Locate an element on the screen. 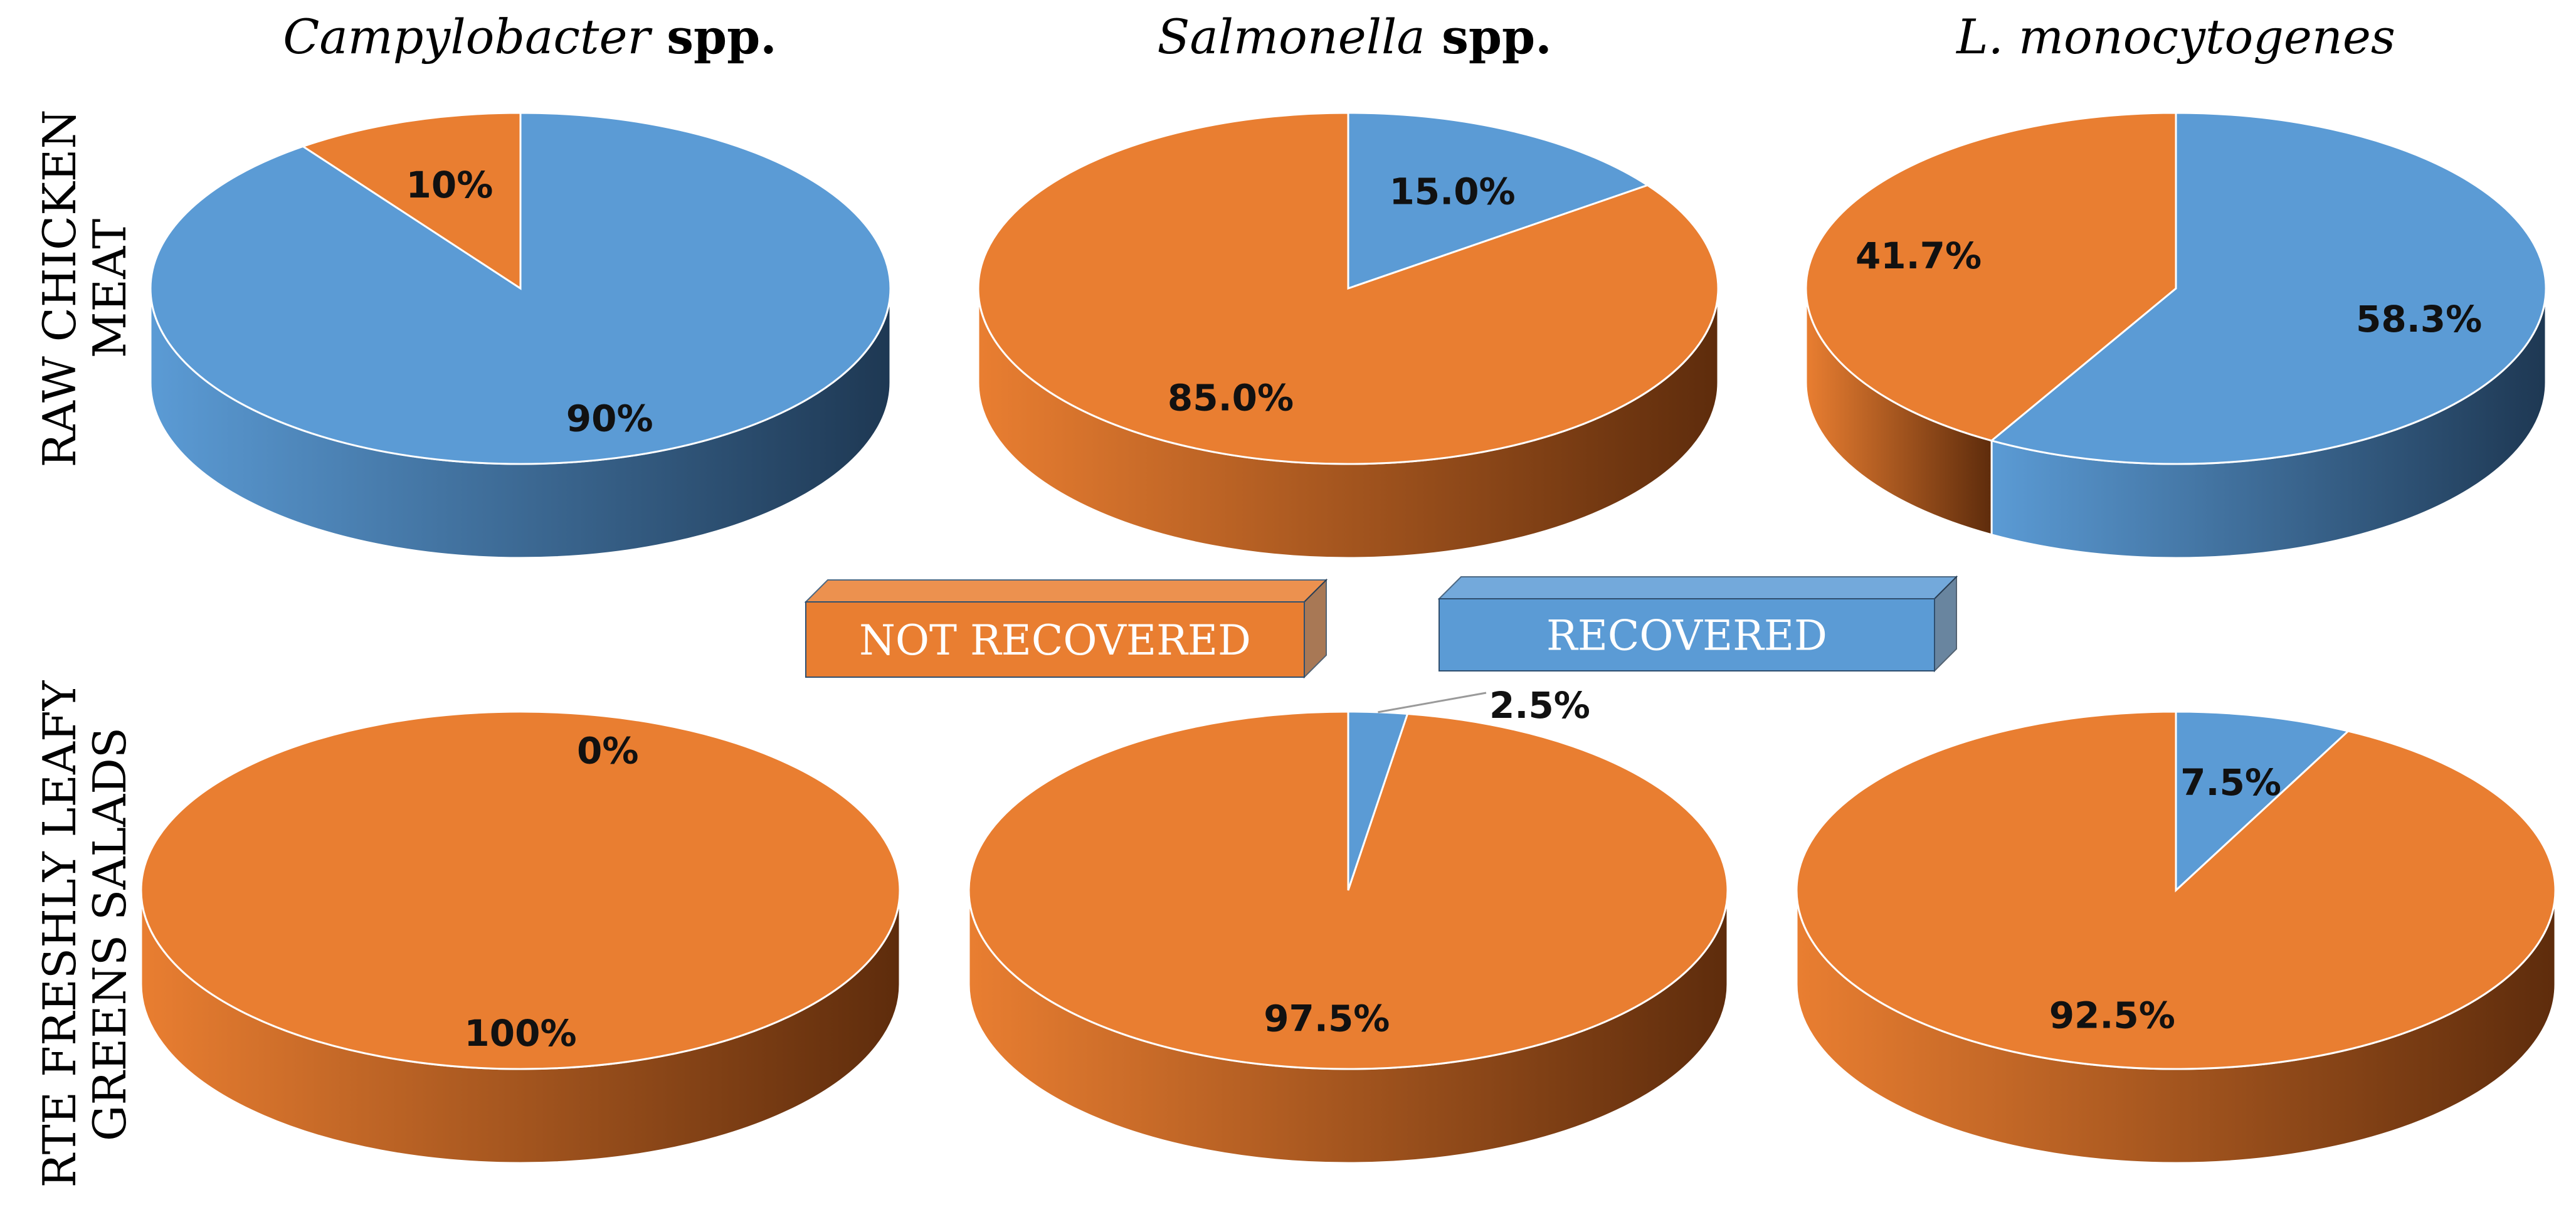 The height and width of the screenshot is (1227, 2576). data-label-not-recovered: 10% is located at coordinates (450, 185).